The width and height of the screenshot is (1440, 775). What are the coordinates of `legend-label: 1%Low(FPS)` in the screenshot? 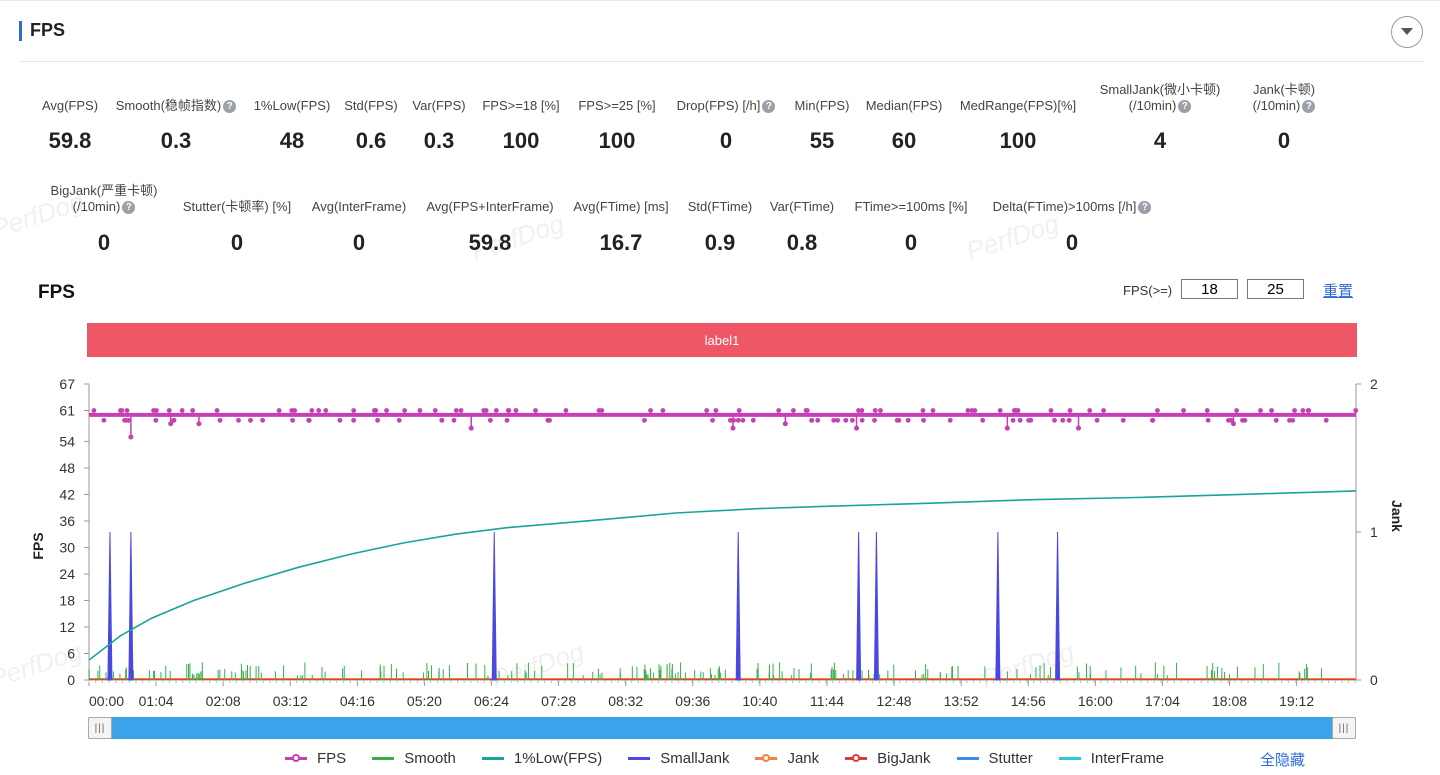 It's located at (558, 758).